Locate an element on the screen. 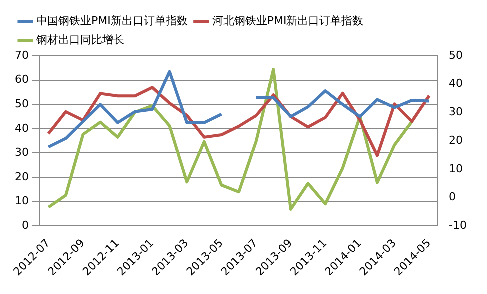 This screenshot has height=294, width=487. y2-tick-label: 50 is located at coordinates (456, 55).